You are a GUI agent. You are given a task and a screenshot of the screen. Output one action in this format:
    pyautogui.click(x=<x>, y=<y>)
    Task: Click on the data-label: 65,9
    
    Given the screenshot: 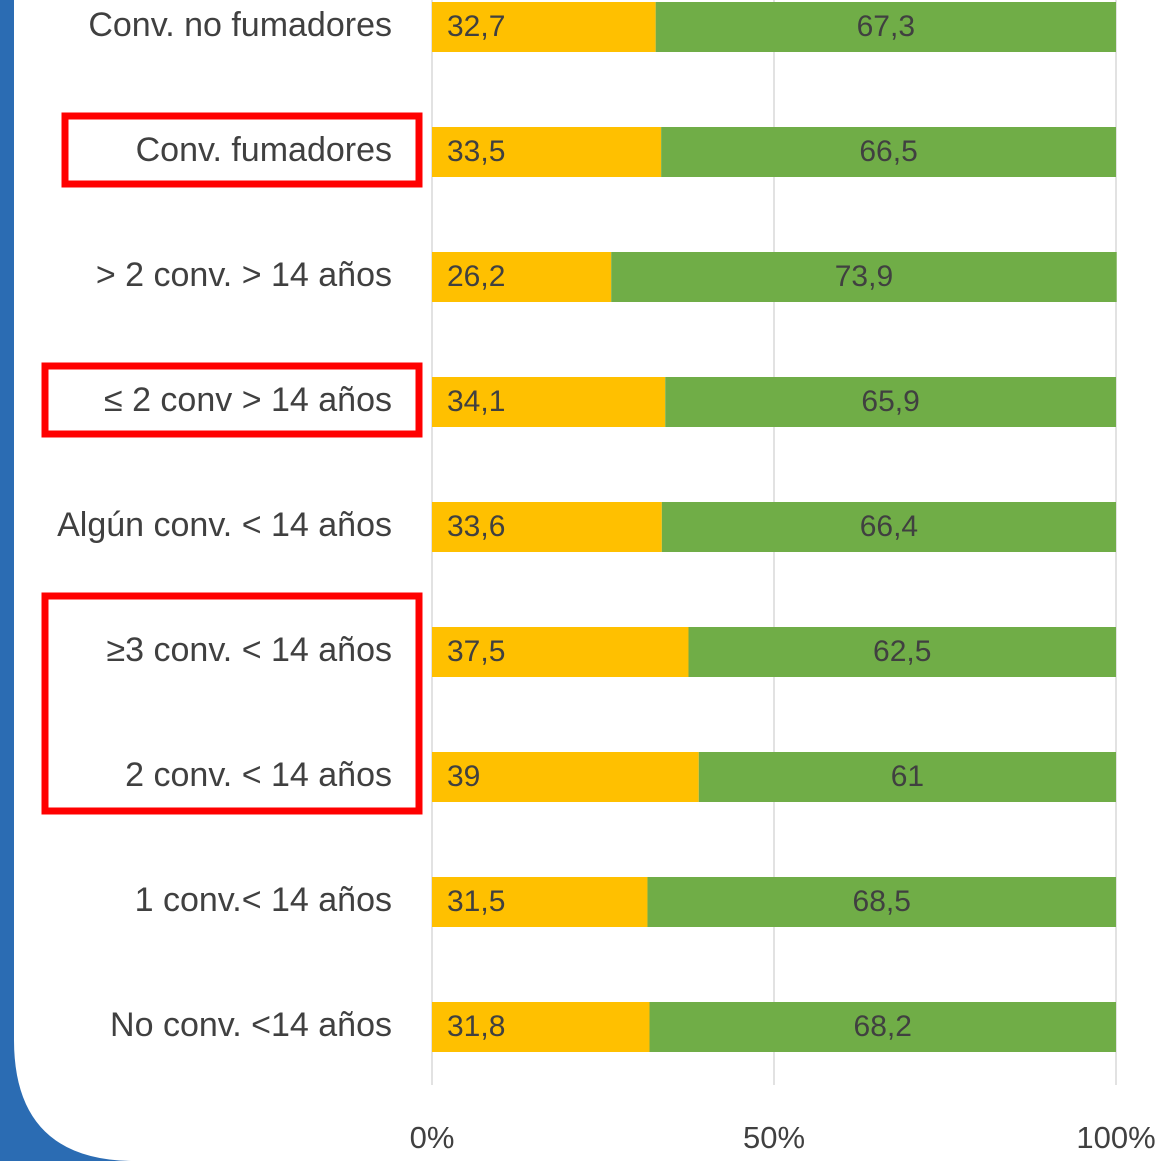 What is the action you would take?
    pyautogui.click(x=890, y=401)
    